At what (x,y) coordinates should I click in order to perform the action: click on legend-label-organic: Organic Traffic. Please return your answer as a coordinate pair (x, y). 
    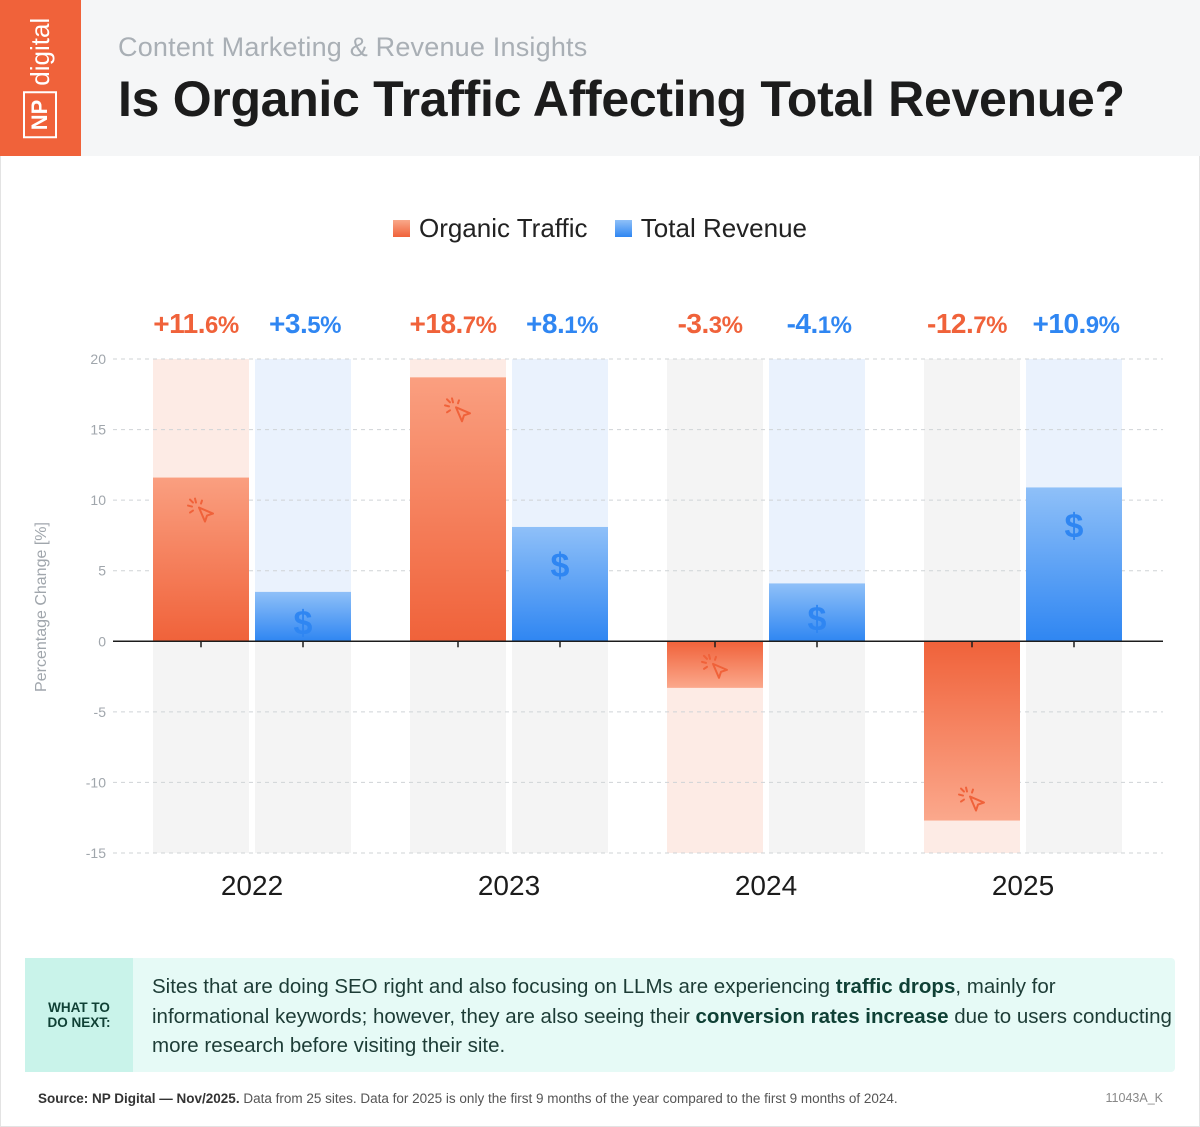
    Looking at the image, I should click on (503, 228).